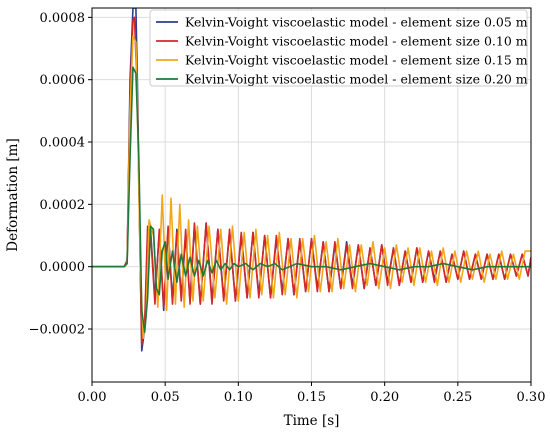  What do you see at coordinates (63, 267) in the screenshot?
I see `y-tick-label: 0.0000` at bounding box center [63, 267].